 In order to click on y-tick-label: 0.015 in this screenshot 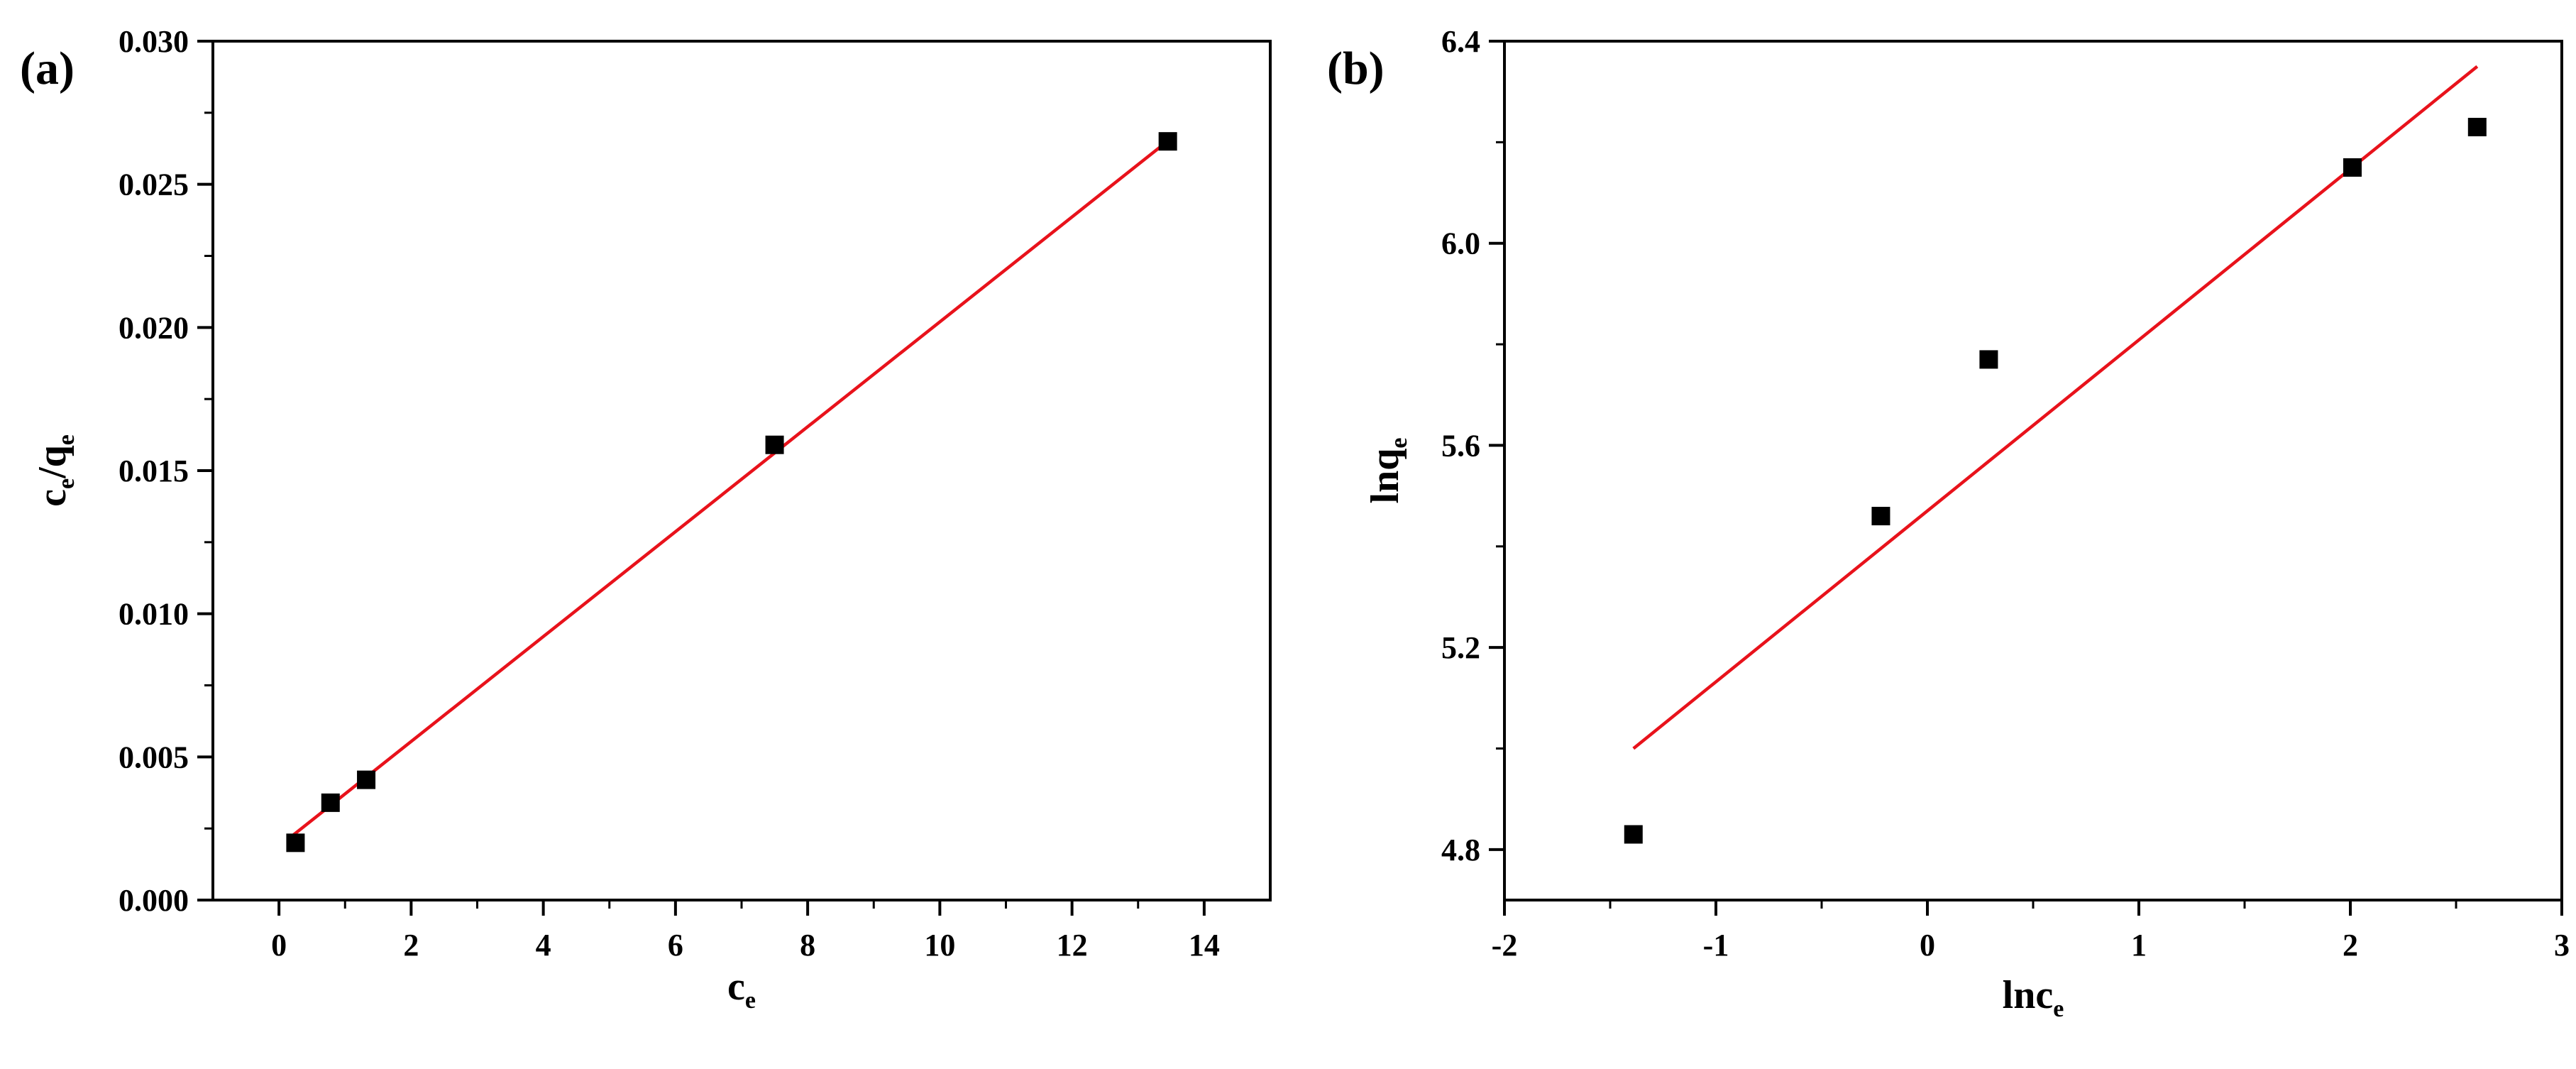, I will do `click(154, 471)`.